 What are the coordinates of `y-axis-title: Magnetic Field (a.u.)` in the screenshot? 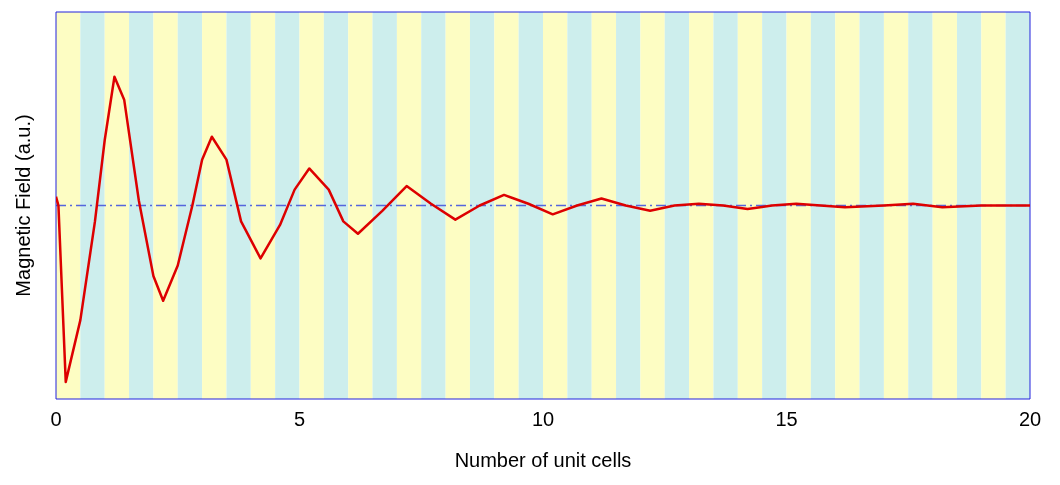 It's located at (22, 205).